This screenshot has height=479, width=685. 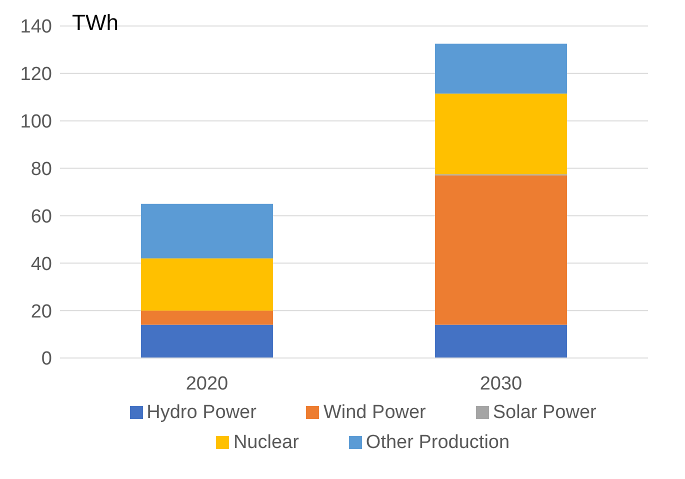 I want to click on y-tick-label: 0, so click(x=46, y=359).